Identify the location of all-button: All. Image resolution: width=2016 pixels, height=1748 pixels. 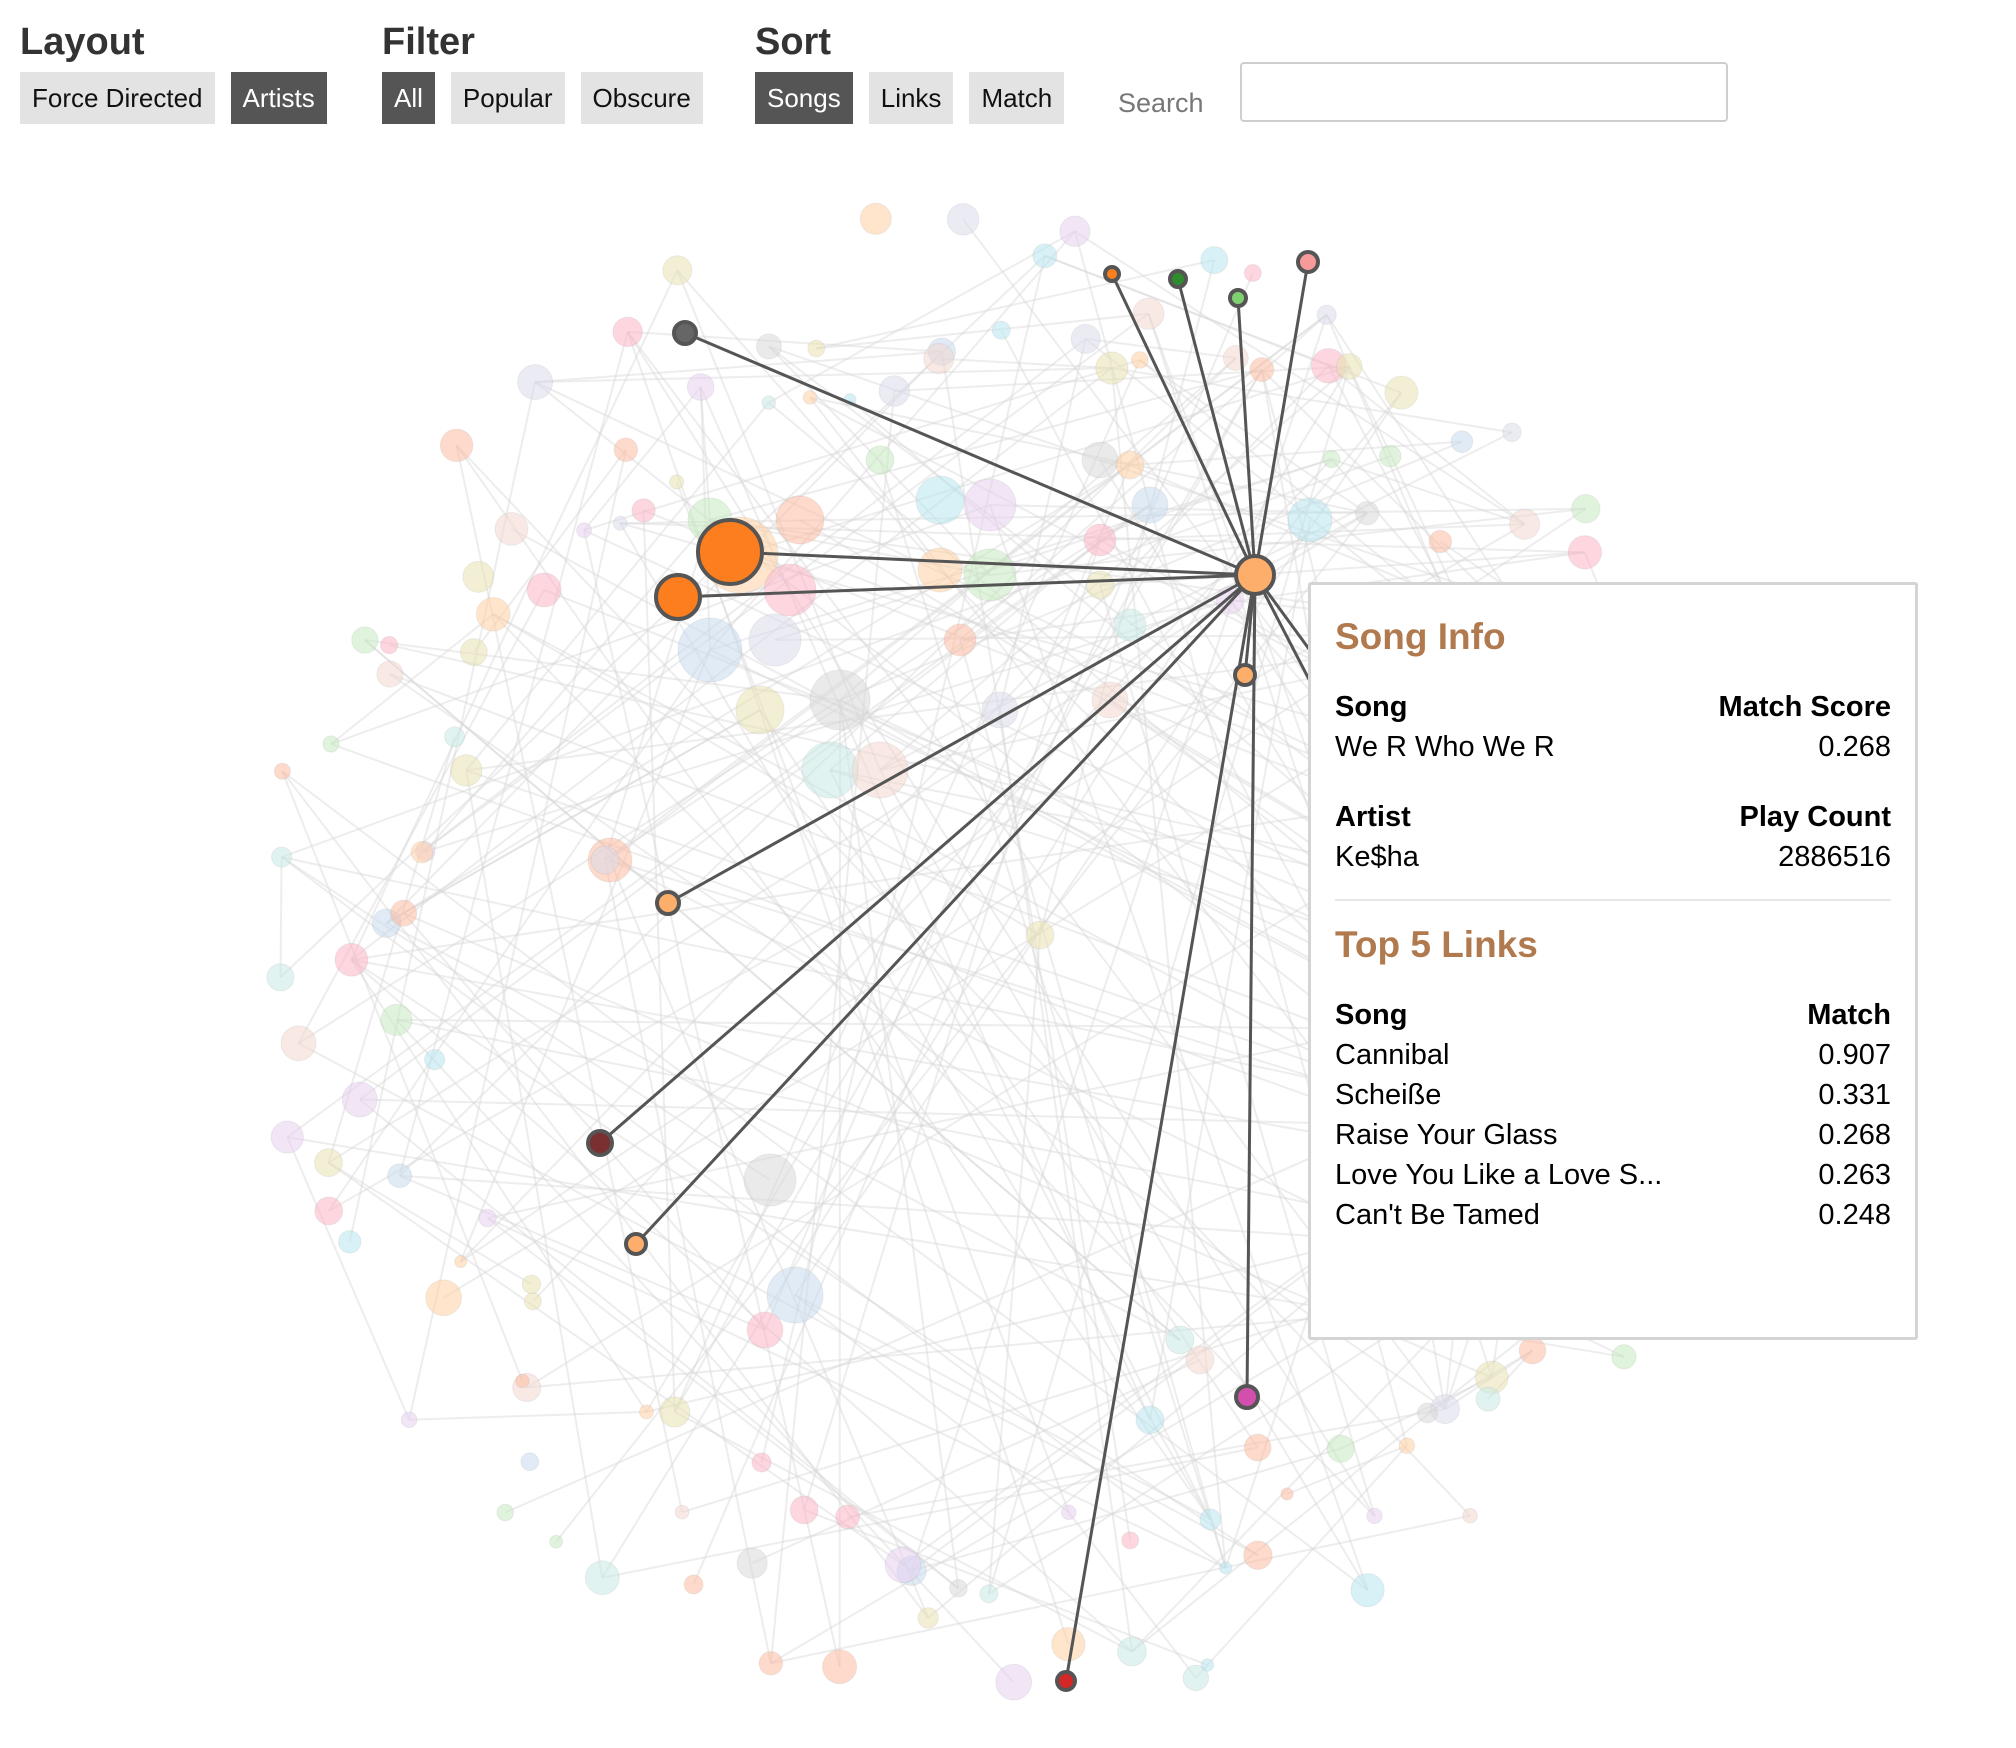
(408, 98).